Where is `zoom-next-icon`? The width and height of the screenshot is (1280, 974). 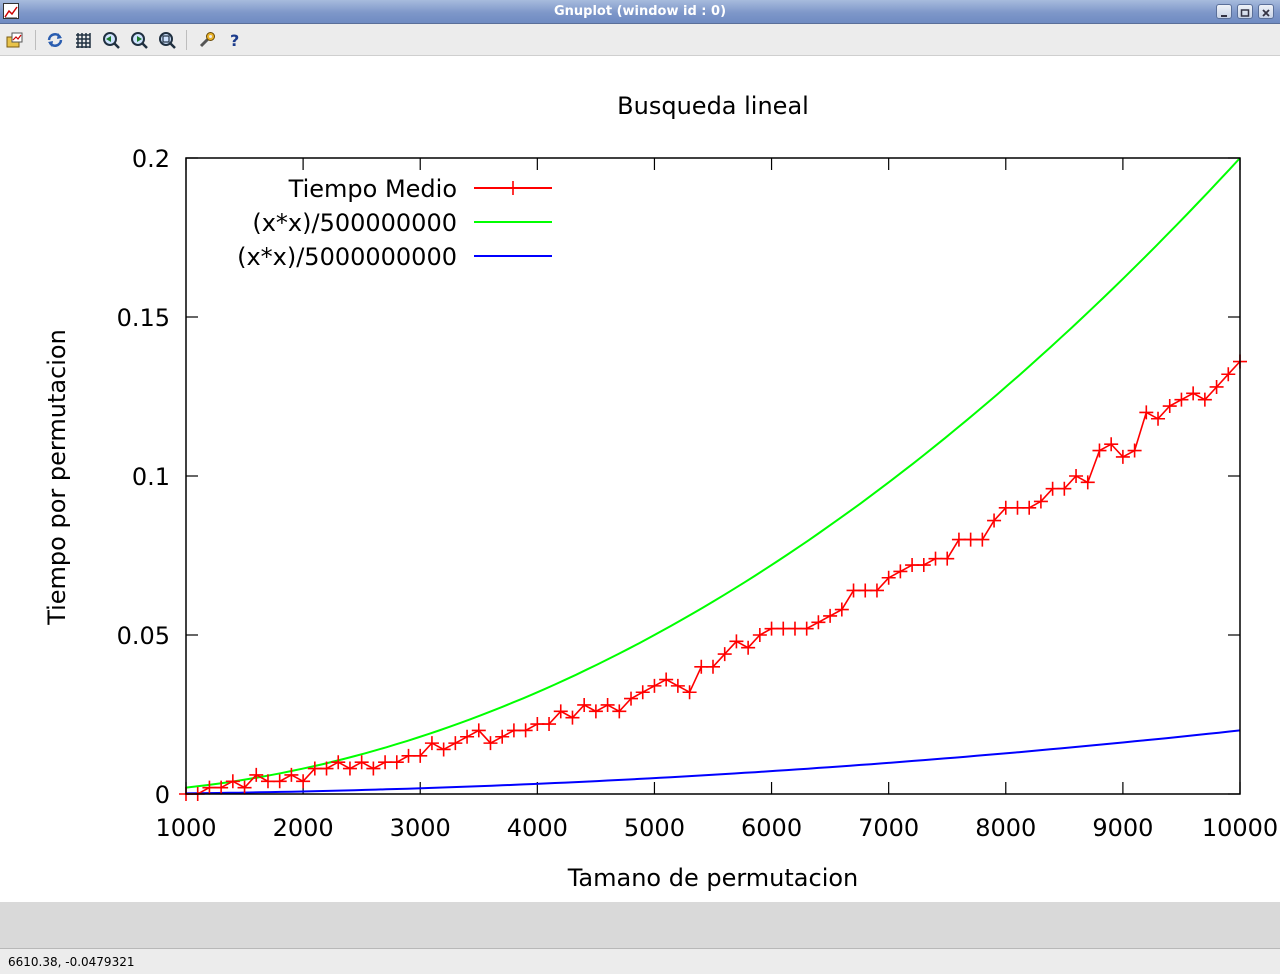
zoom-next-icon is located at coordinates (139, 40).